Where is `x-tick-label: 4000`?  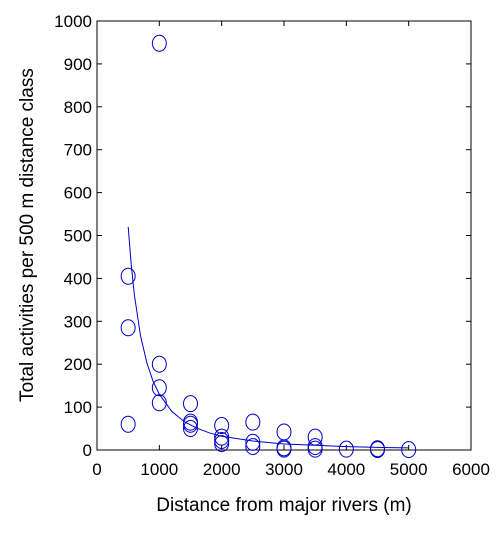
x-tick-label: 4000 is located at coordinates (346, 469).